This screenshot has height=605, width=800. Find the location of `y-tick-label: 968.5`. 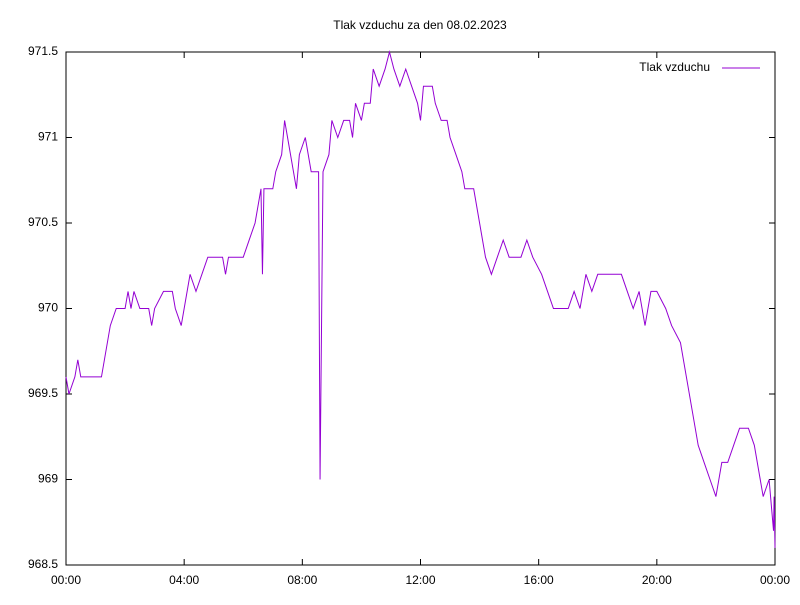

y-tick-label: 968.5 is located at coordinates (43, 564).